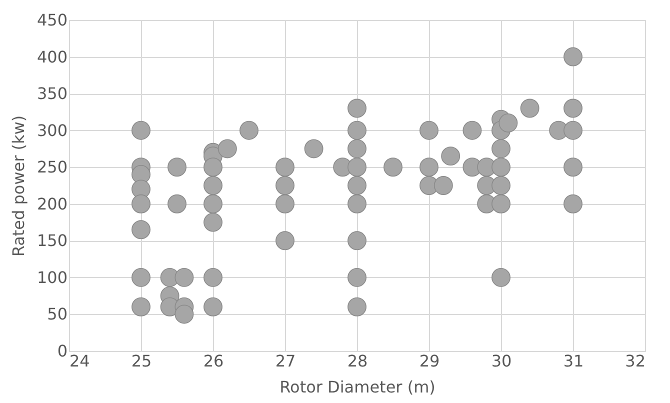  What do you see at coordinates (52, 167) in the screenshot?
I see `y-tick-label: 250` at bounding box center [52, 167].